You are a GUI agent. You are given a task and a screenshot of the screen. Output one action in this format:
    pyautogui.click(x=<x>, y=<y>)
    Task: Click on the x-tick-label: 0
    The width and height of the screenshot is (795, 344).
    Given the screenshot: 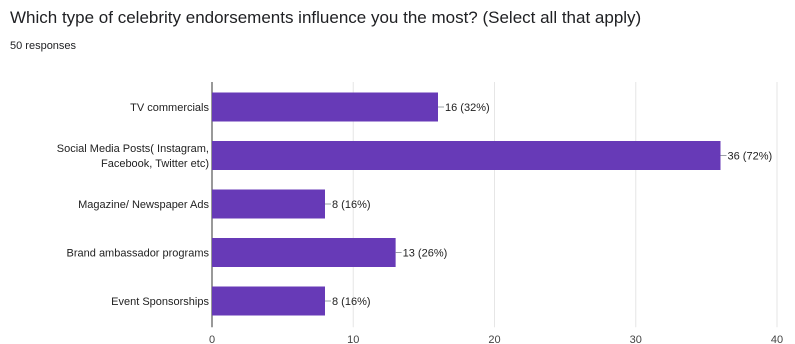 What is the action you would take?
    pyautogui.click(x=212, y=339)
    